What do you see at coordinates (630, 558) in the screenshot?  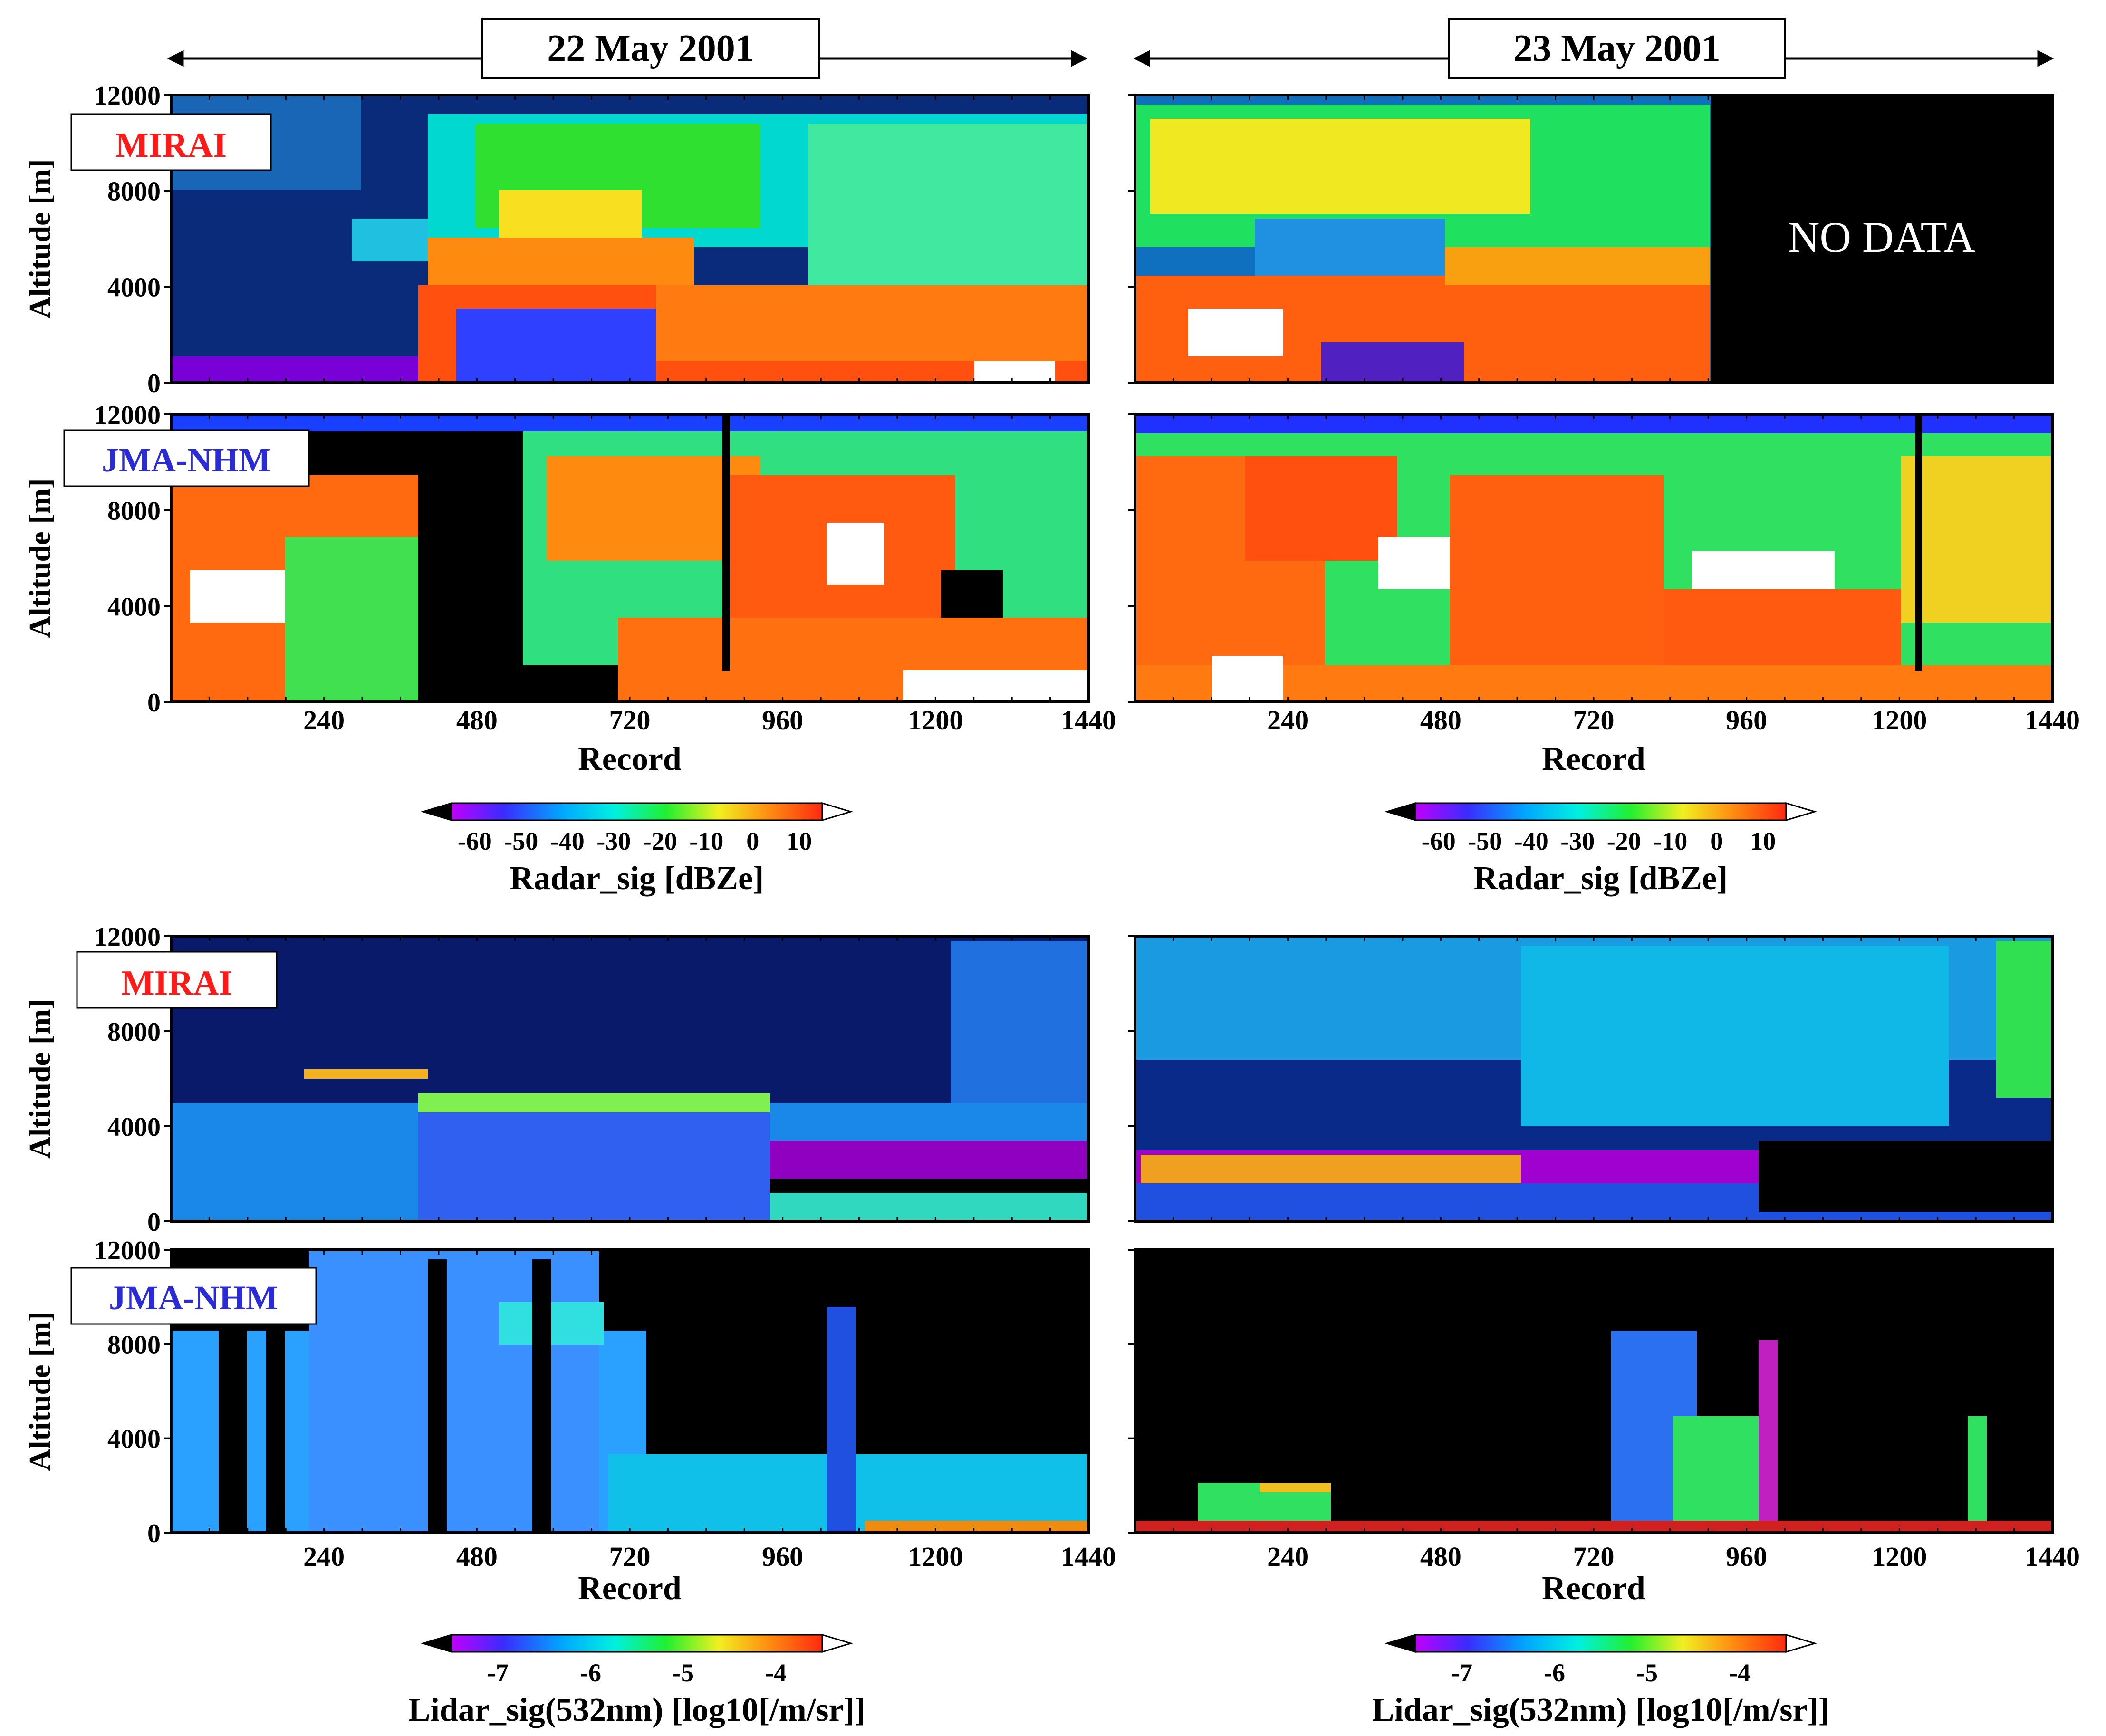 I see `panel-radar-jma-22may` at bounding box center [630, 558].